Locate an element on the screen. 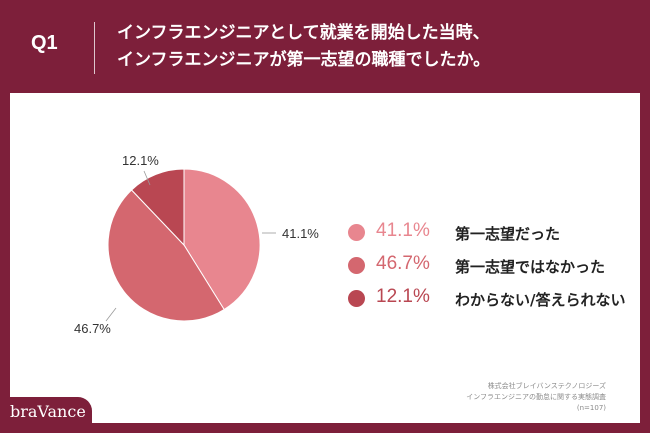 The height and width of the screenshot is (433, 650). source-line-2: インフラエンジニアの勤怠に関する実態調査 is located at coordinates (536, 397).